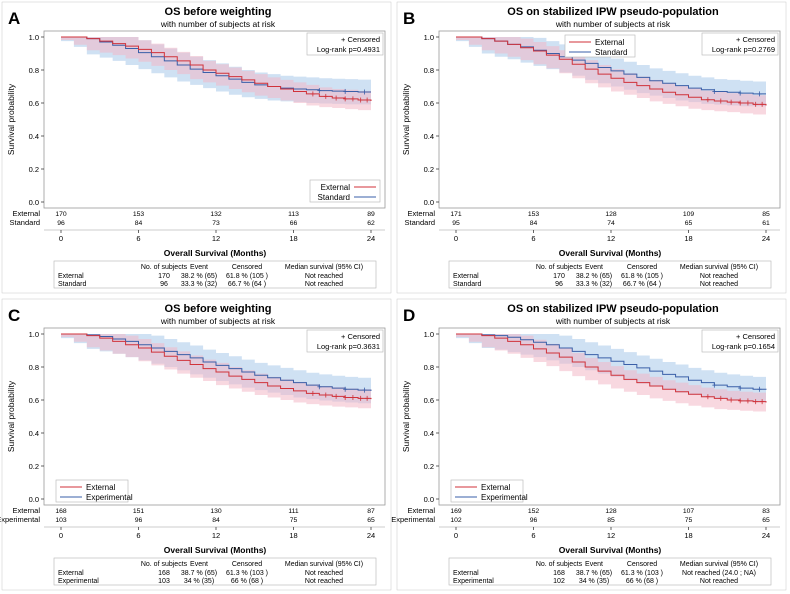  What do you see at coordinates (421, 510) in the screenshot?
I see `at-risk-group-label: External` at bounding box center [421, 510].